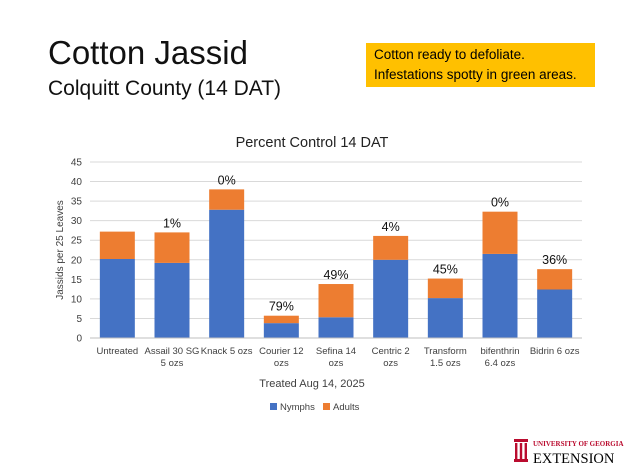  What do you see at coordinates (578, 444) in the screenshot?
I see `logo-university-text: UNIVERSITY OF GEORGIA` at bounding box center [578, 444].